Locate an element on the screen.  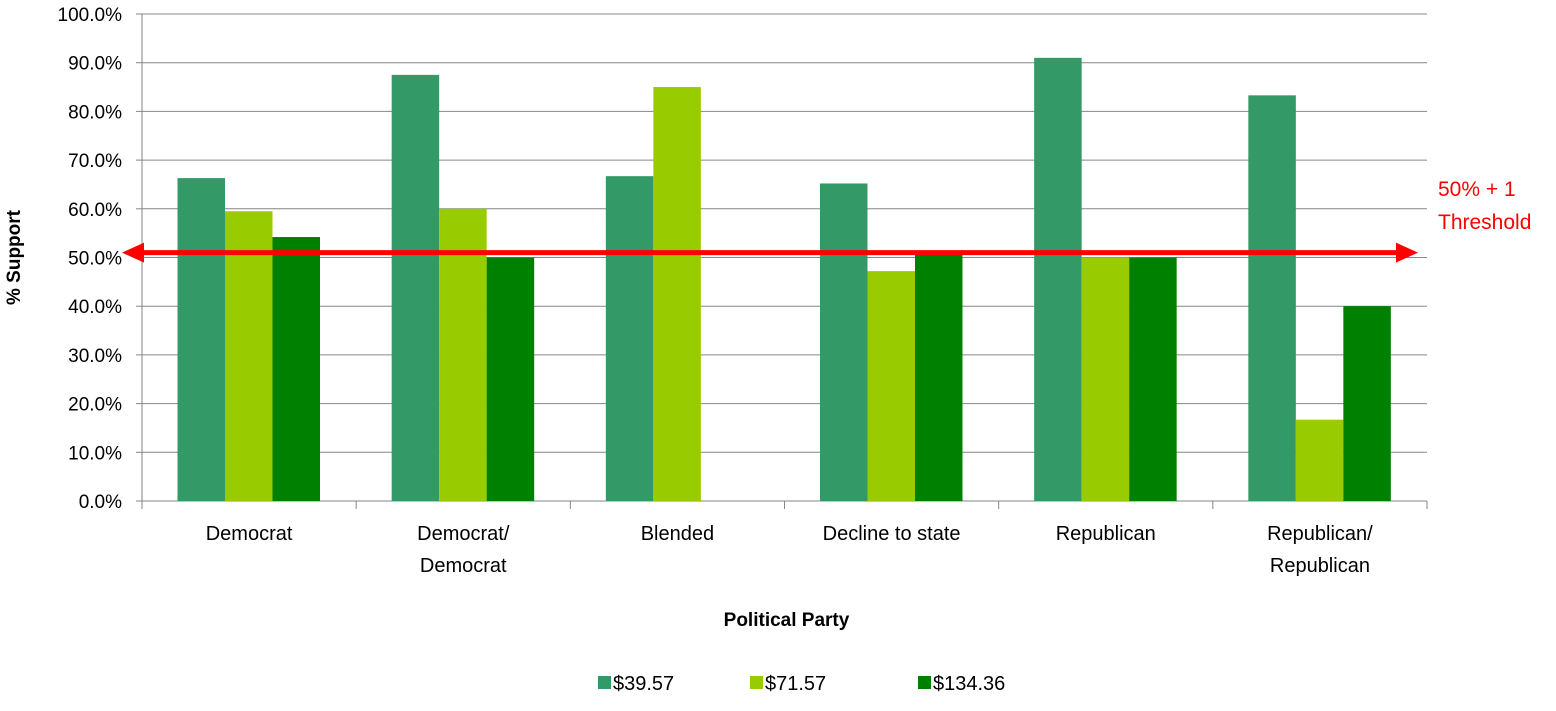
y-tick-label: 50.0% is located at coordinates (95, 259).